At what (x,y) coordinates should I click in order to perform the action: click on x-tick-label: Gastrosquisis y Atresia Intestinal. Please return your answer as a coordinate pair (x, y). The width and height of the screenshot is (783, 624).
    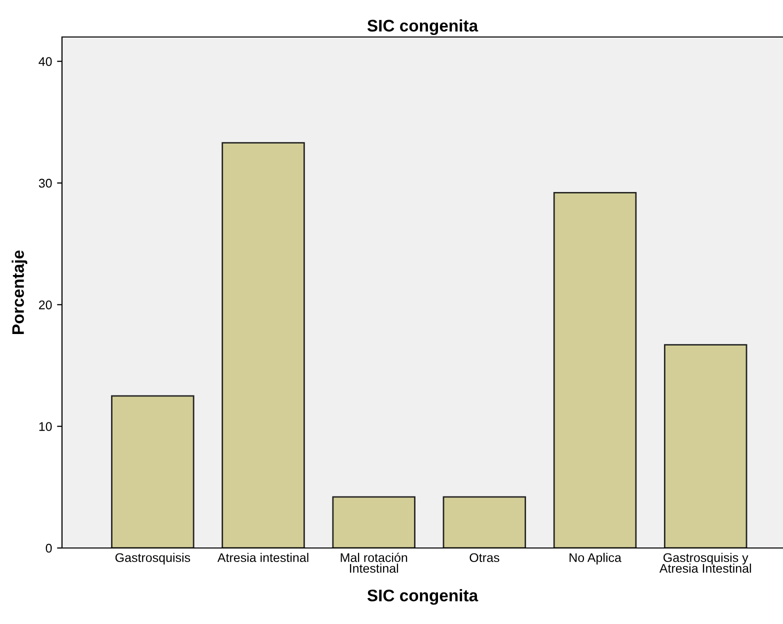
    Looking at the image, I should click on (705, 562).